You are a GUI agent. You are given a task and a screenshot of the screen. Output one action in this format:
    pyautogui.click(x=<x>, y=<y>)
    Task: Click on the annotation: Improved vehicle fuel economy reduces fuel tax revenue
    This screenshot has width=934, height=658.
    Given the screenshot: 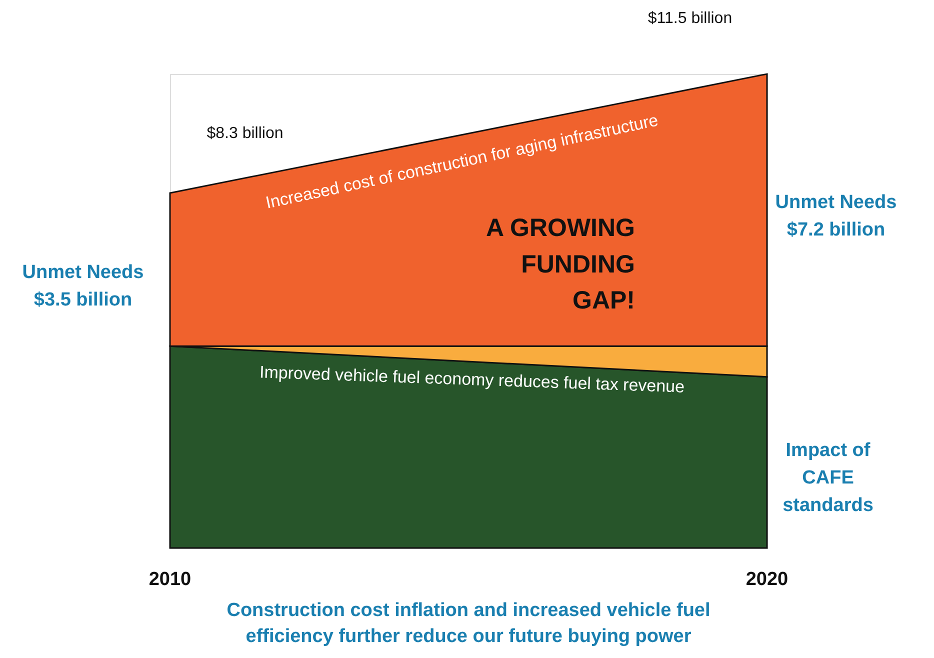 What is the action you would take?
    pyautogui.click(x=472, y=379)
    